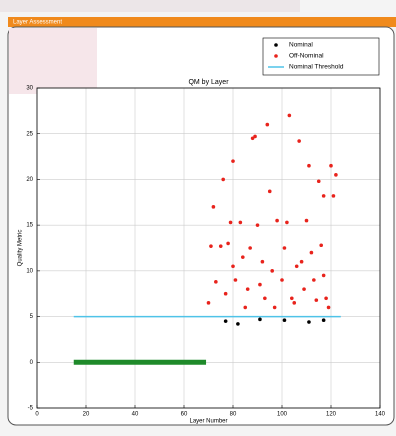  Describe the element at coordinates (37, 23) in the screenshot. I see `window-title: Layer Assessment` at that location.